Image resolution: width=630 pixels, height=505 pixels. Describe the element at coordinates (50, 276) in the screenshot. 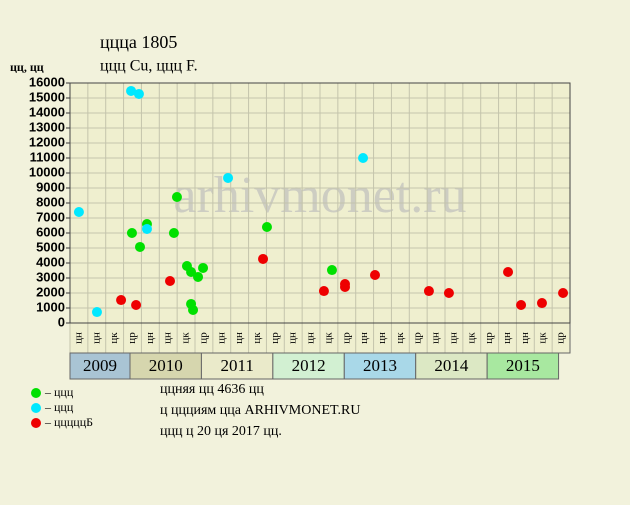

I see `y-tick-label: 3000` at that location.